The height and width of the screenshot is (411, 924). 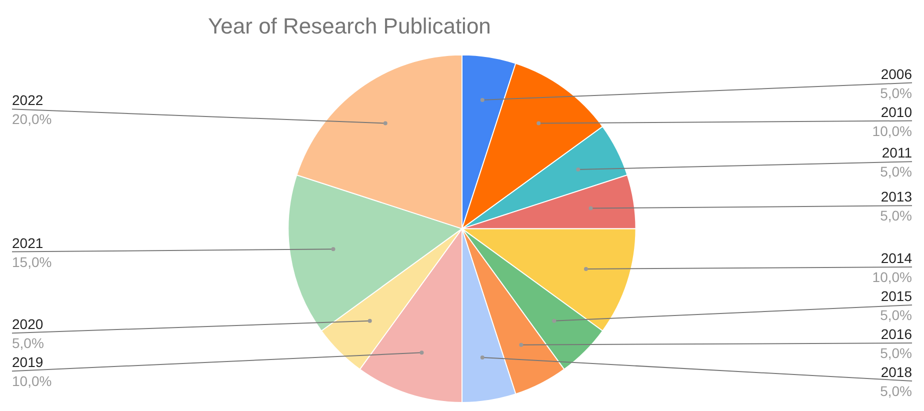 I want to click on slice-label: 2021, so click(x=28, y=242).